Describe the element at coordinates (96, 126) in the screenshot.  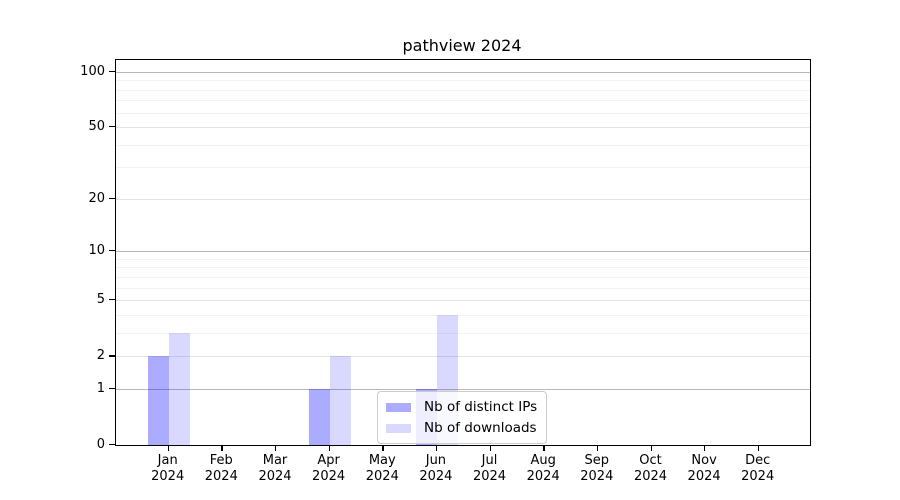
I see `y-tick-label: 50` at that location.